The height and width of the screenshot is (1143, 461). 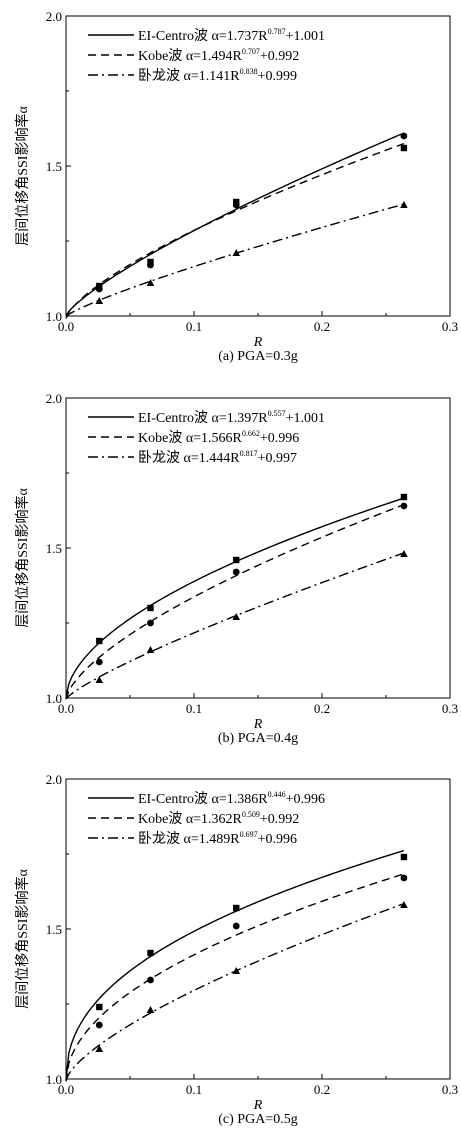 What do you see at coordinates (218, 55) in the screenshot?
I see `legend-label: Kobe波 α=1.494R0.707+0.992` at bounding box center [218, 55].